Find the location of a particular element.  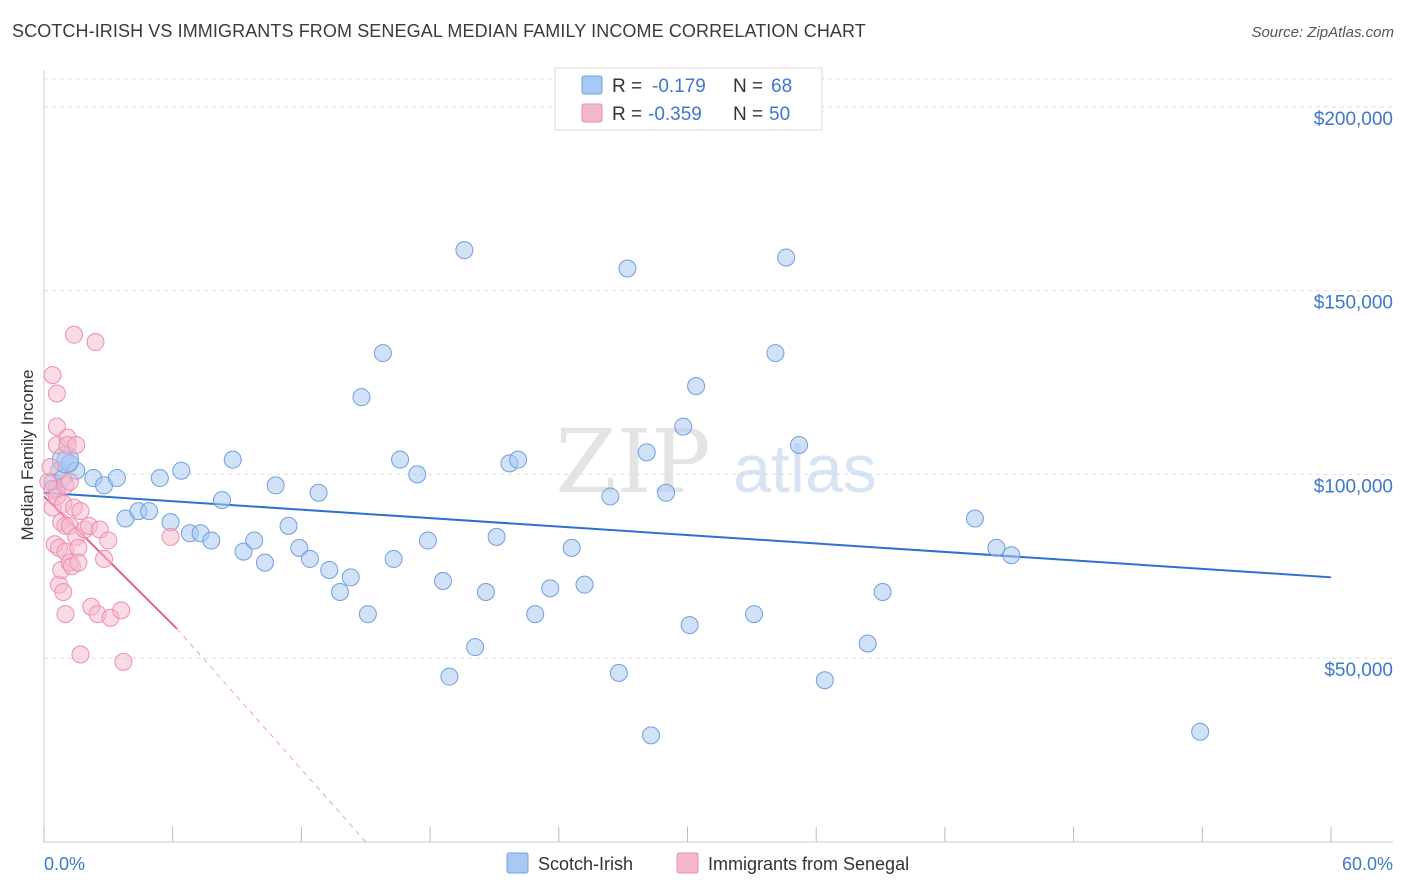

legend-label-scotch-irish: Scotch-Irish is located at coordinates (585, 864).